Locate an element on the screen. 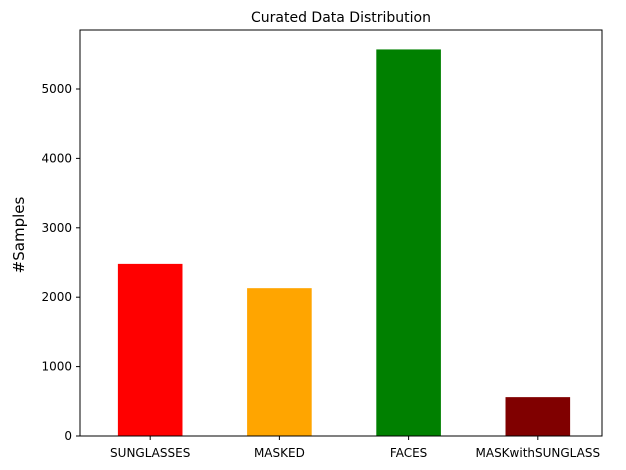 Image resolution: width=626 pixels, height=470 pixels. x-tick-label: SUNGLASSES is located at coordinates (150, 453).